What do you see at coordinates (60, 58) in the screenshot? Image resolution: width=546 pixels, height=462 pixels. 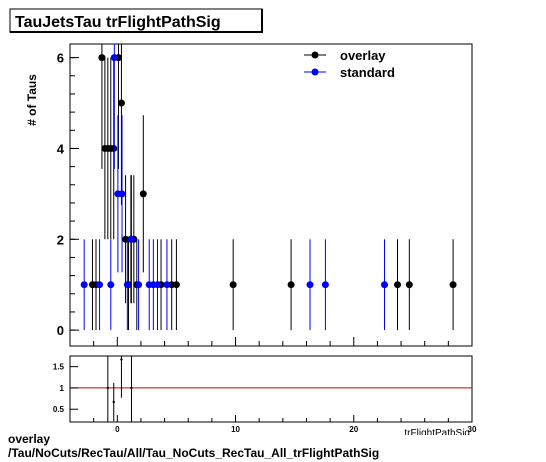 I see `y-tick-label: 6` at bounding box center [60, 58].